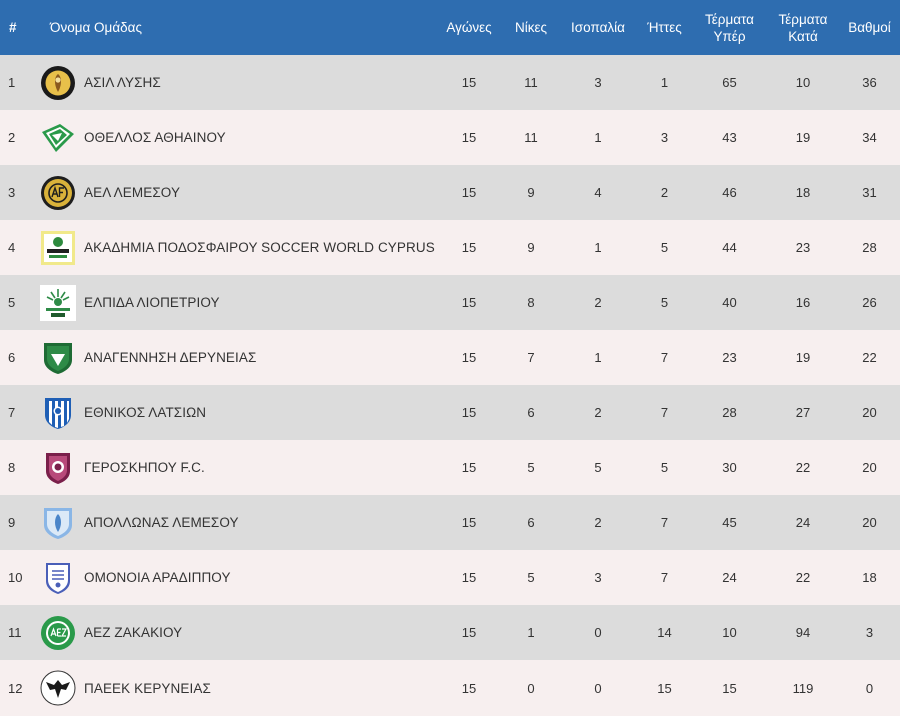  What do you see at coordinates (450, 412) in the screenshot?
I see `table-row: 7 ΕΘΝΙΚΟΣ ΛΑΤΣΙΩΝ 15 6 2 7 28 27 20` at bounding box center [450, 412].